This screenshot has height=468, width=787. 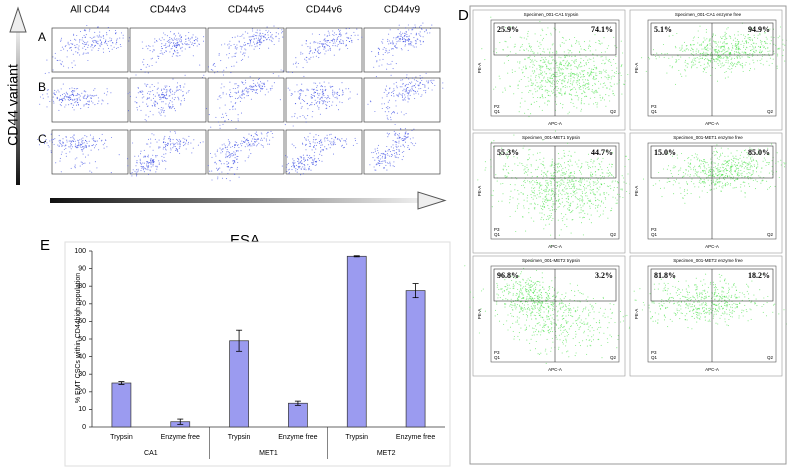 What do you see at coordinates (246, 10) in the screenshot?
I see `column-header: CD44v5` at bounding box center [246, 10].